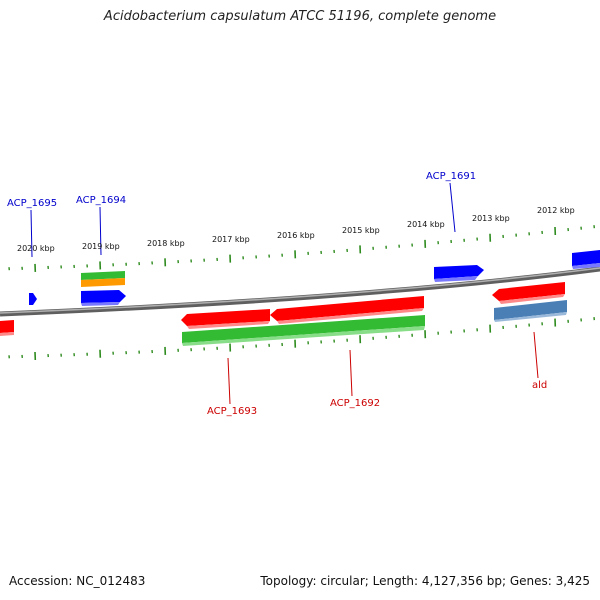 Image resolution: width=600 pixels, height=600 pixels. Describe the element at coordinates (301, 248) in the screenshot. I see `outer-tick-ring` at that location.